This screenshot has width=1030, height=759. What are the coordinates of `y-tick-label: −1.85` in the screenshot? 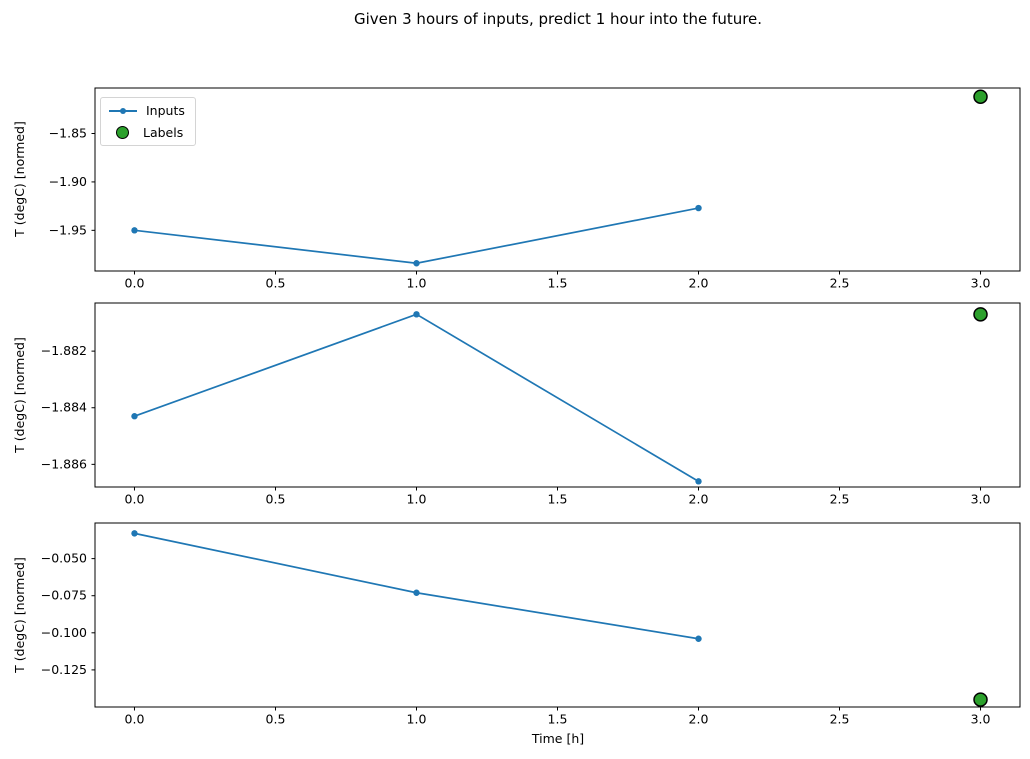 It's located at (68, 133).